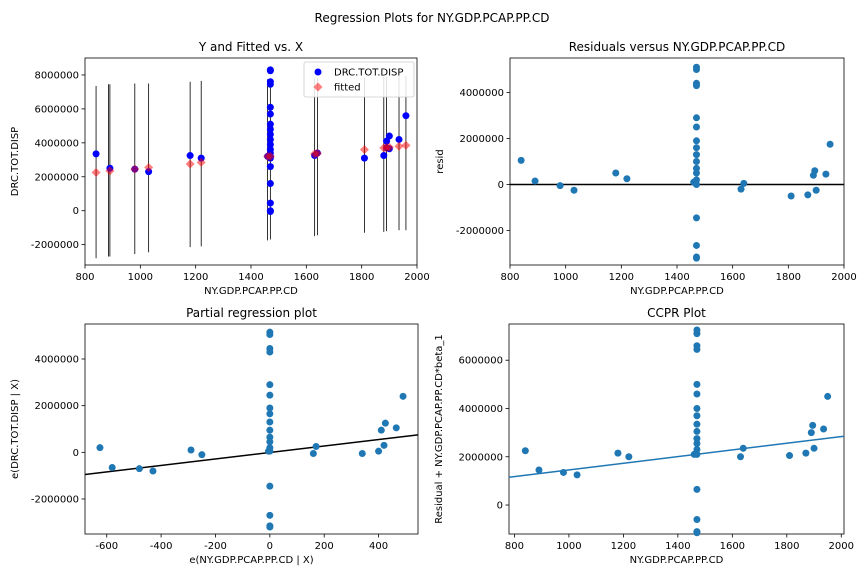 The height and width of the screenshot is (580, 864). I want to click on y-tick-label: -2000000, so click(480, 231).